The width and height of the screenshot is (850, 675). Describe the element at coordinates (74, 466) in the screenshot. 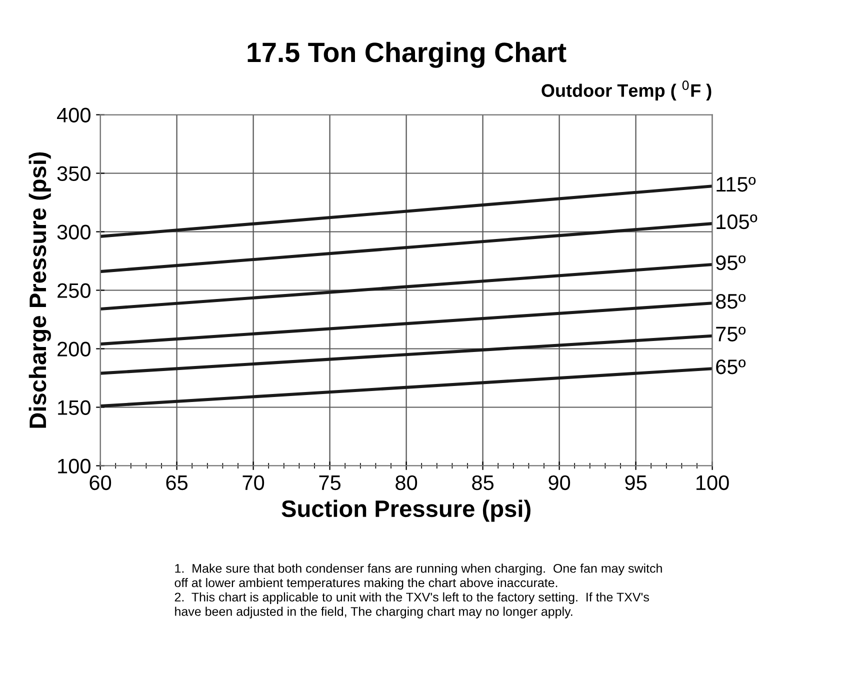

I see `y-tick-label: 100` at that location.